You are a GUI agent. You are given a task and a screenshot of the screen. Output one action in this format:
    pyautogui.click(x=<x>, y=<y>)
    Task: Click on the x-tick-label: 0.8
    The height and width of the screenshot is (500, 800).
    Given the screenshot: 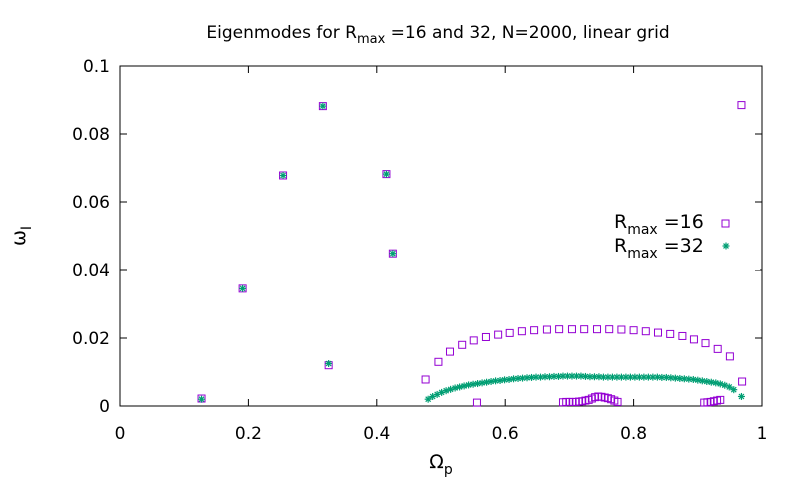 What is the action you would take?
    pyautogui.click(x=633, y=434)
    